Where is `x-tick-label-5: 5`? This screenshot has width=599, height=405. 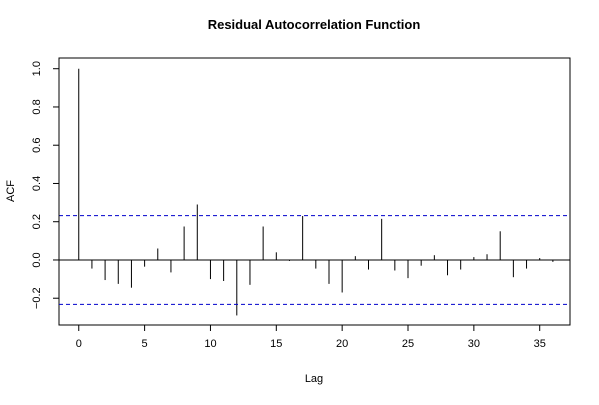 x-tick-label-5: 5 is located at coordinates (145, 344).